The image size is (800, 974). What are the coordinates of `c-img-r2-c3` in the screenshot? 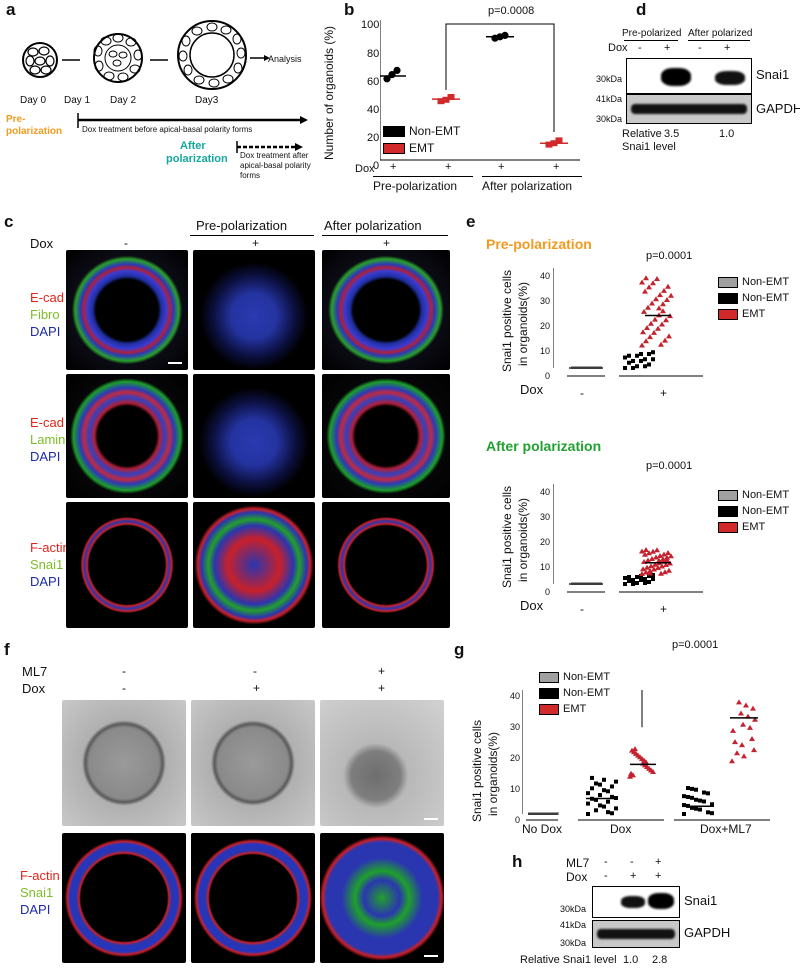 It's located at (386, 436).